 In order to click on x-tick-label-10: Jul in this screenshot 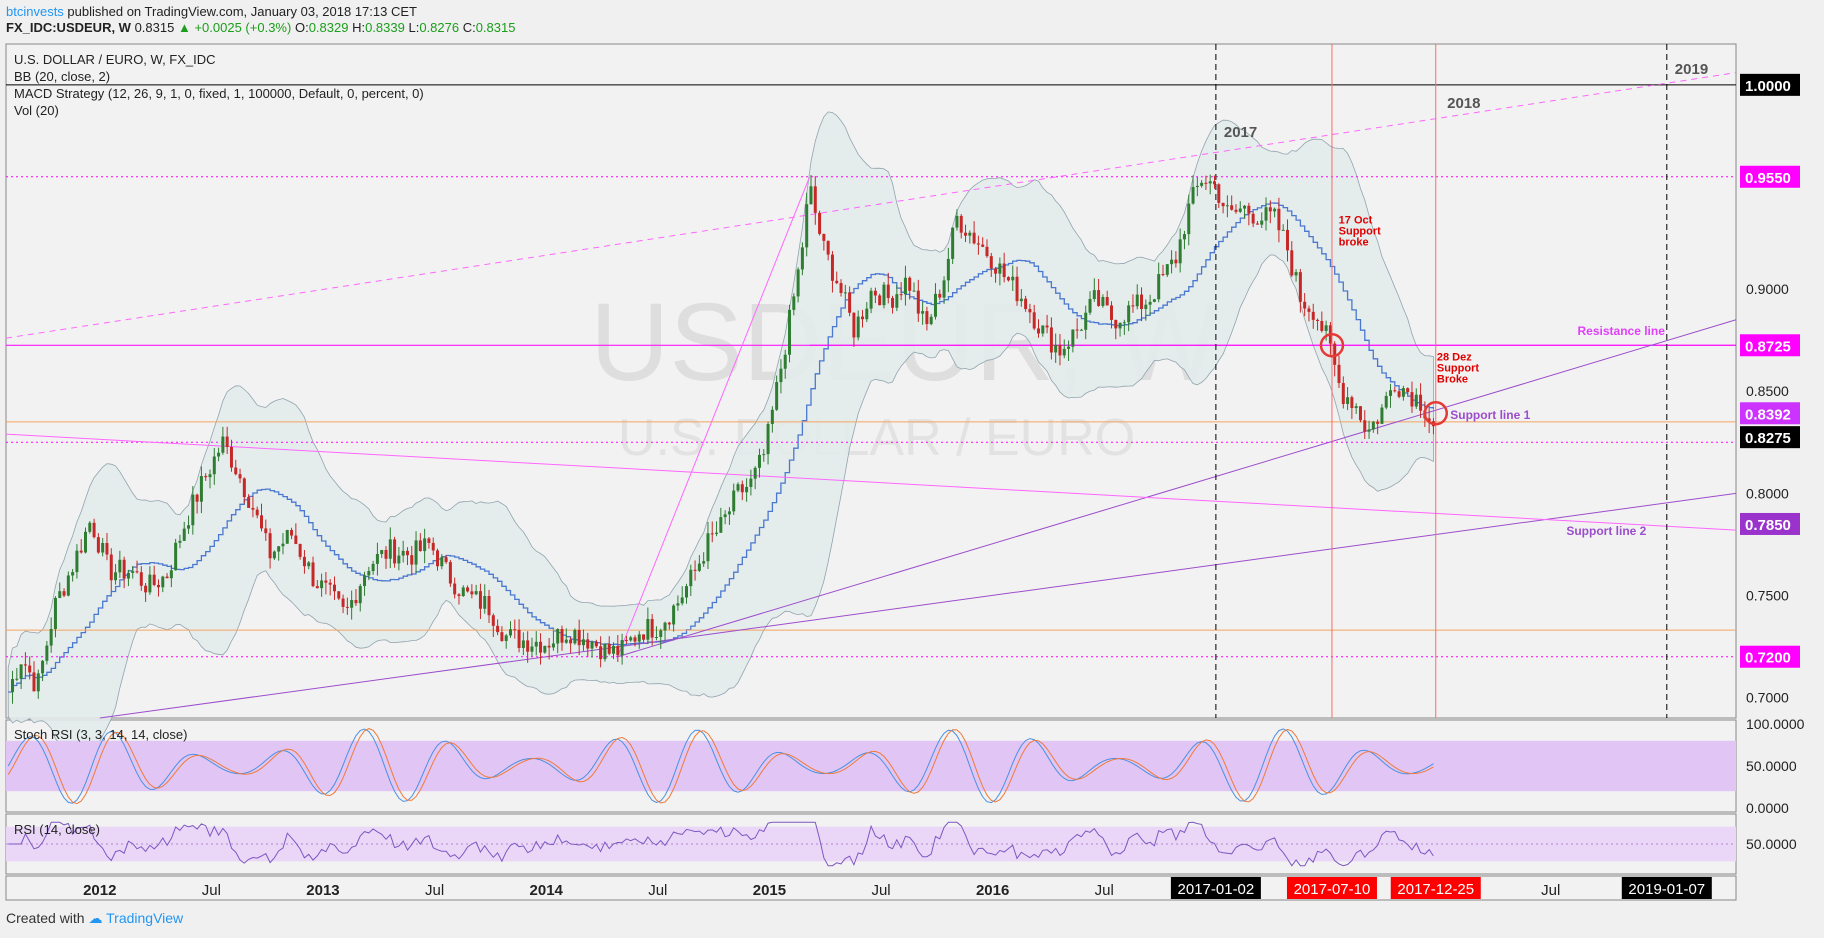, I will do `click(1550, 890)`.